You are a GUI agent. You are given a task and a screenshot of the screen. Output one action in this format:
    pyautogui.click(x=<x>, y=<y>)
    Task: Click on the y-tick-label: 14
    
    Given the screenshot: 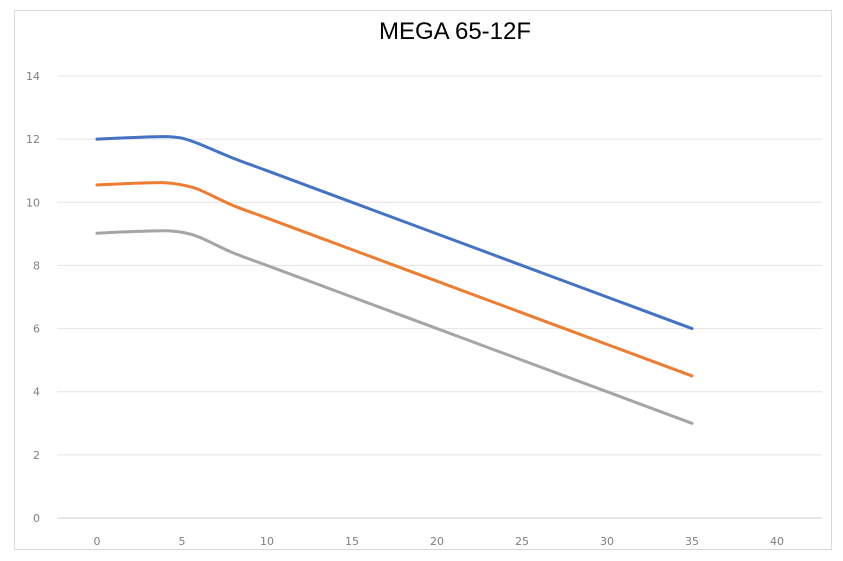 What is the action you would take?
    pyautogui.click(x=33, y=76)
    